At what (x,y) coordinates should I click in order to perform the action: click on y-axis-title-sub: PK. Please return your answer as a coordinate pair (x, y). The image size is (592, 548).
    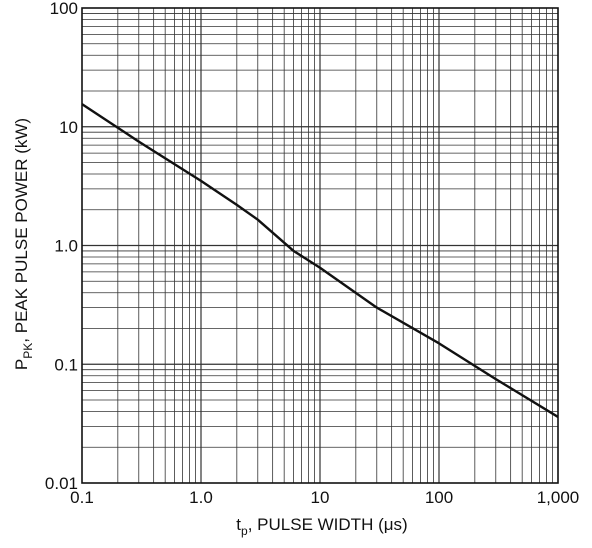
    Looking at the image, I should click on (28, 351).